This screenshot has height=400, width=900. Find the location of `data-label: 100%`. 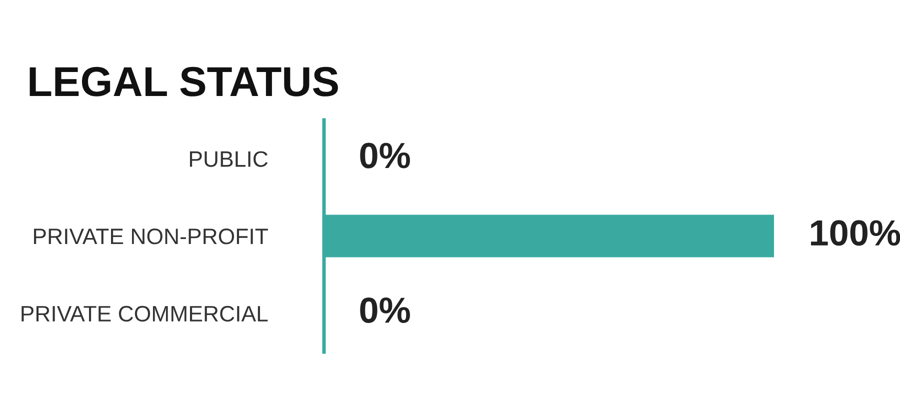

data-label: 100% is located at coordinates (855, 233).